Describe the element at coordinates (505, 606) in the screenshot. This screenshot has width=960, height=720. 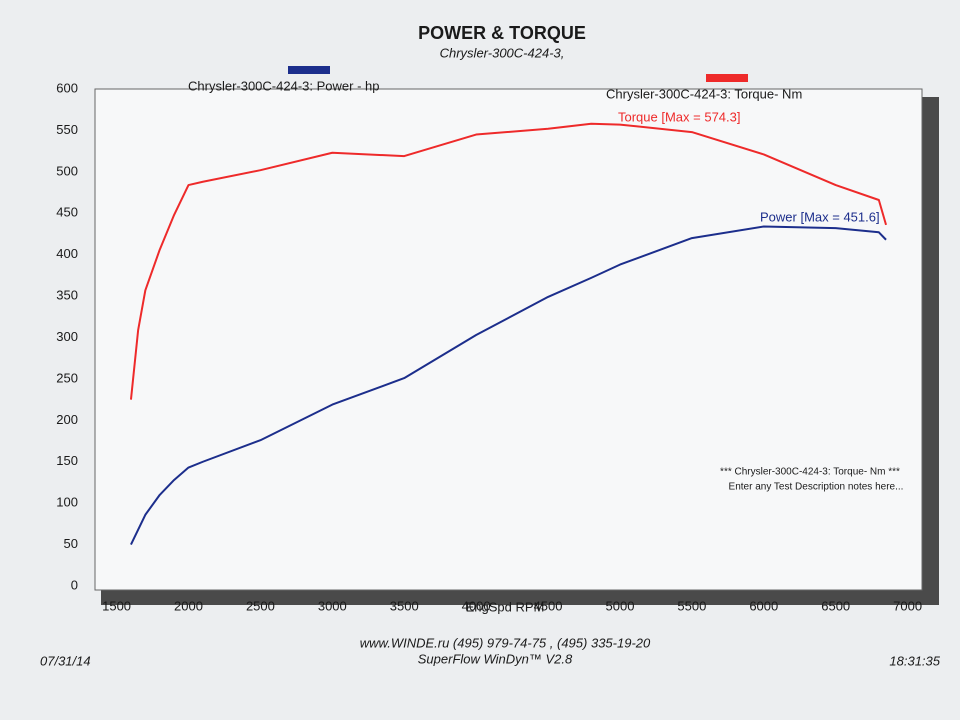
I see `x-axis-label: EngSpd RPM` at that location.